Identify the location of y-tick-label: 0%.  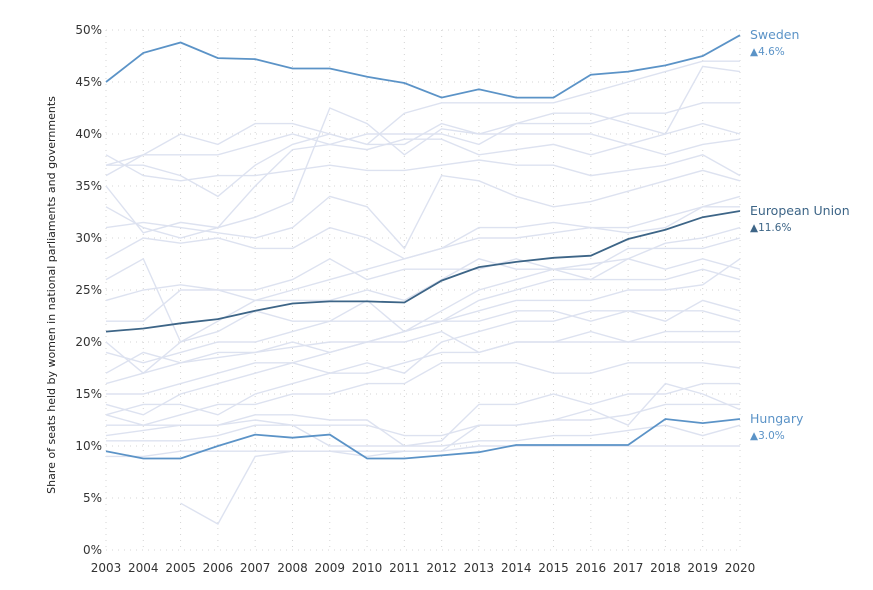
(92, 550).